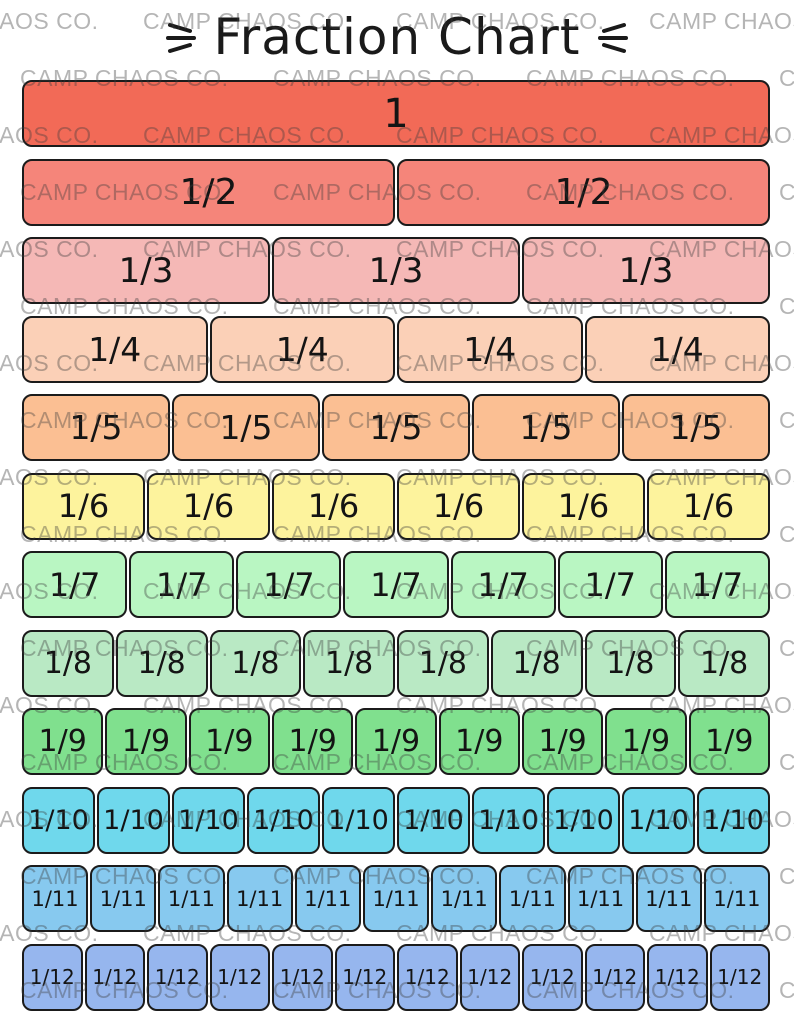 This screenshot has width=794, height=1028. I want to click on fraction-row: 1/3 1/3 1/3, so click(396, 270).